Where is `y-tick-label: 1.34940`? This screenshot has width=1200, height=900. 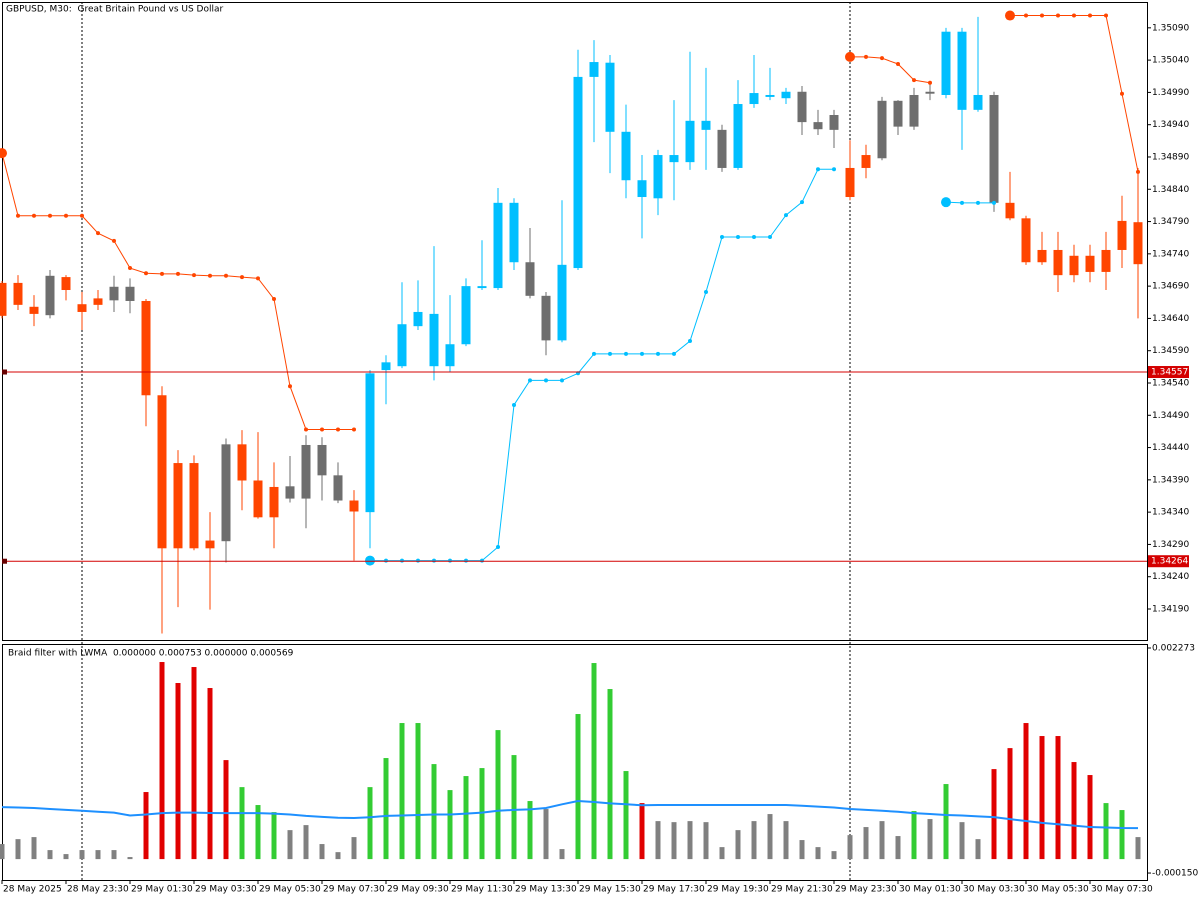
y-tick-label: 1.34940 is located at coordinates (1170, 125).